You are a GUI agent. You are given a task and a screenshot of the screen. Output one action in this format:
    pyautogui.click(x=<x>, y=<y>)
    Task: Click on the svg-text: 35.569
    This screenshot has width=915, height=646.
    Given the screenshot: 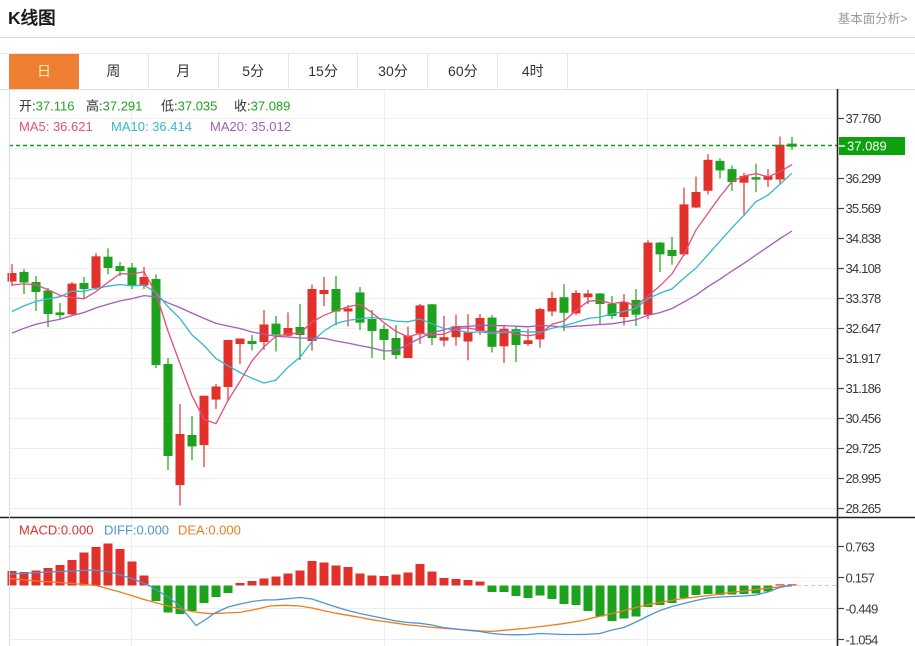 What is the action you would take?
    pyautogui.click(x=864, y=208)
    